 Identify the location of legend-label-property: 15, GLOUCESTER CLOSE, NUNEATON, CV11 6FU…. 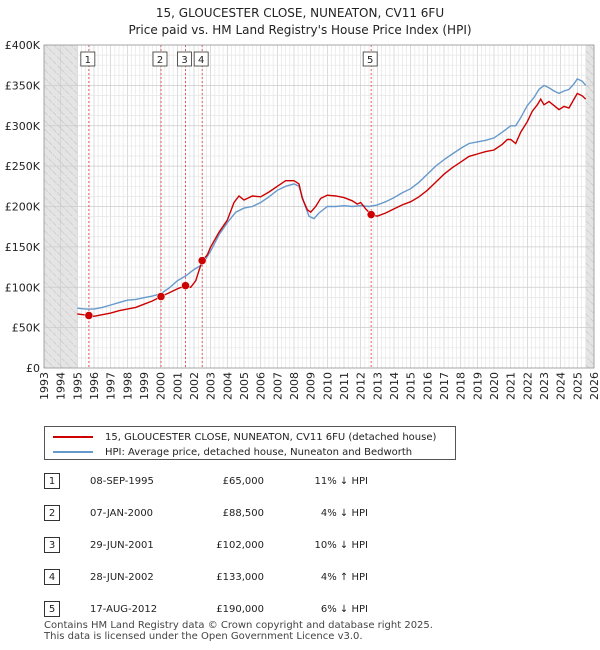
(271, 437).